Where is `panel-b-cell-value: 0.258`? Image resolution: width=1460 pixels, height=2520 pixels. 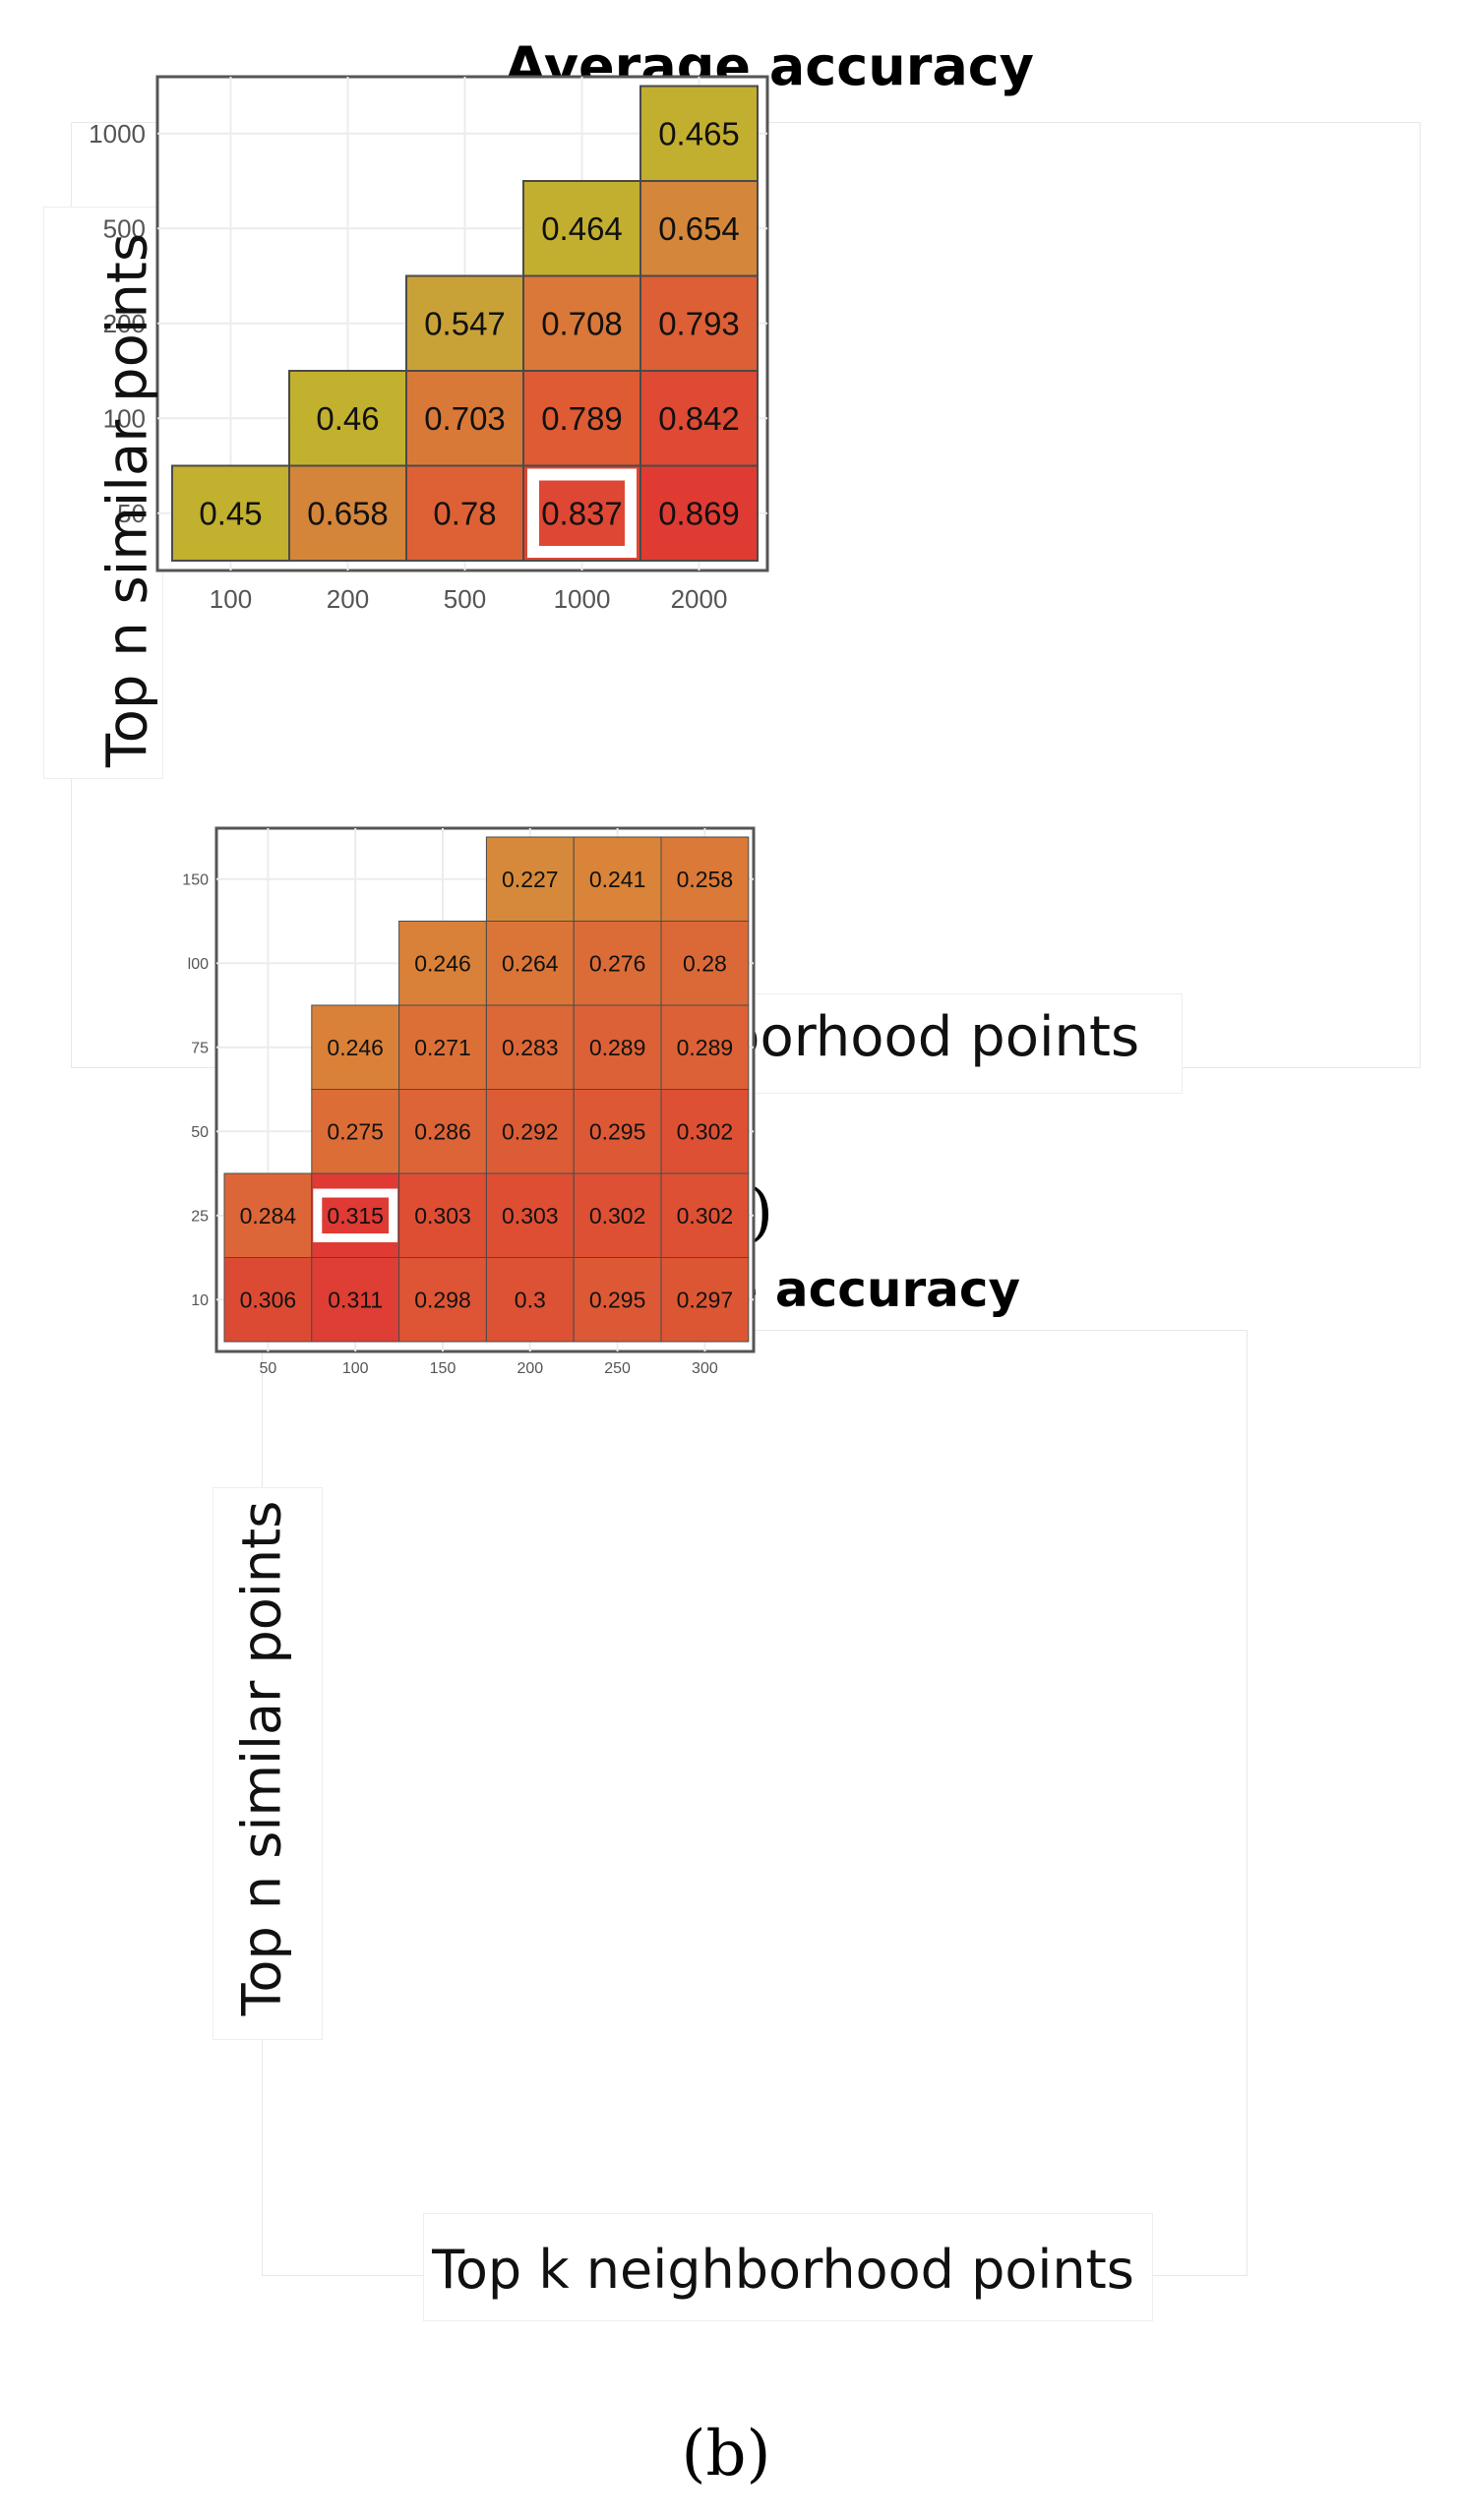 panel-b-cell-value: 0.258 is located at coordinates (705, 879).